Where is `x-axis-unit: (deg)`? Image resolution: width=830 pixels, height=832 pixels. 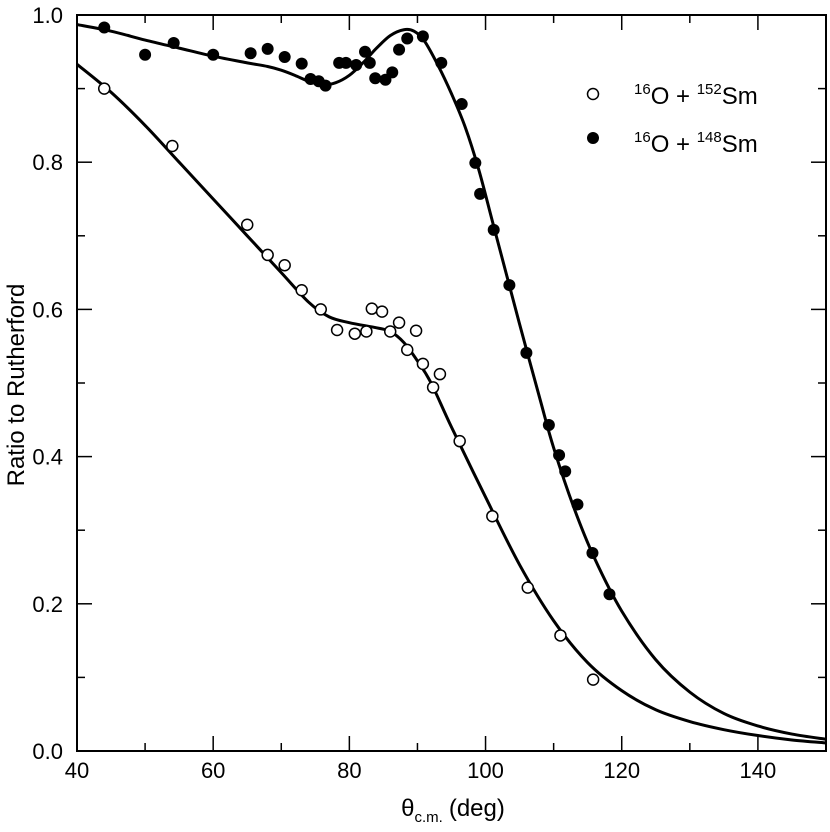 x-axis-unit: (deg) is located at coordinates (477, 808).